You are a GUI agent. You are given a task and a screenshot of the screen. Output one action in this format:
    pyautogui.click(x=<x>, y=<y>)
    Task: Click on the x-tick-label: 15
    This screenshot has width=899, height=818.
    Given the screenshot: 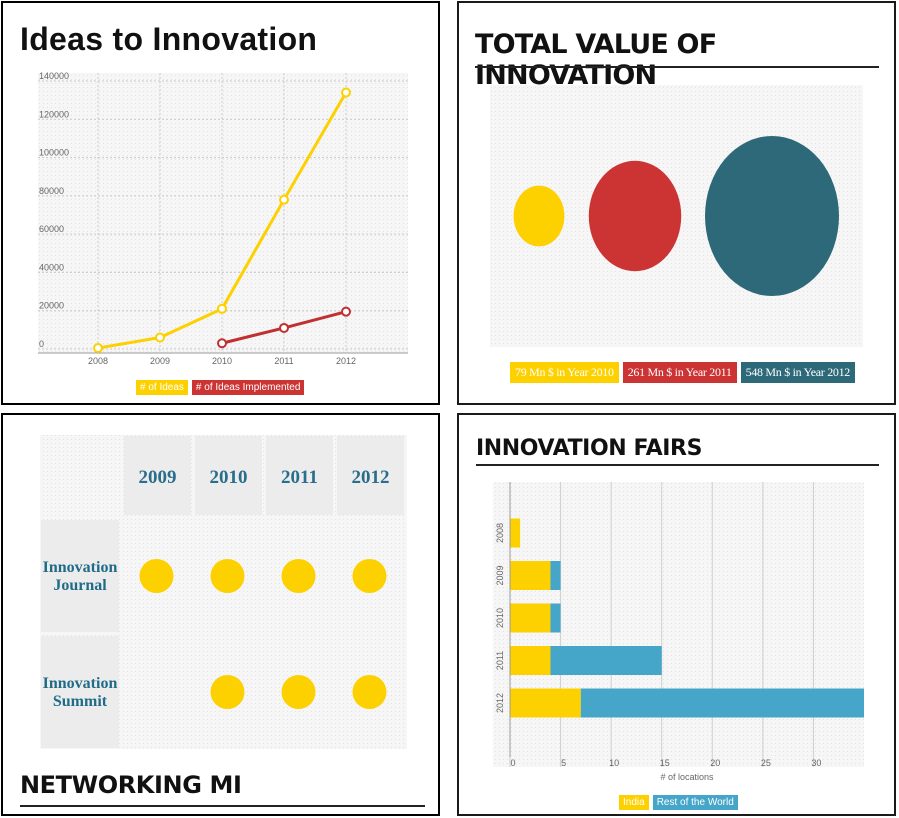 What is the action you would take?
    pyautogui.click(x=665, y=763)
    